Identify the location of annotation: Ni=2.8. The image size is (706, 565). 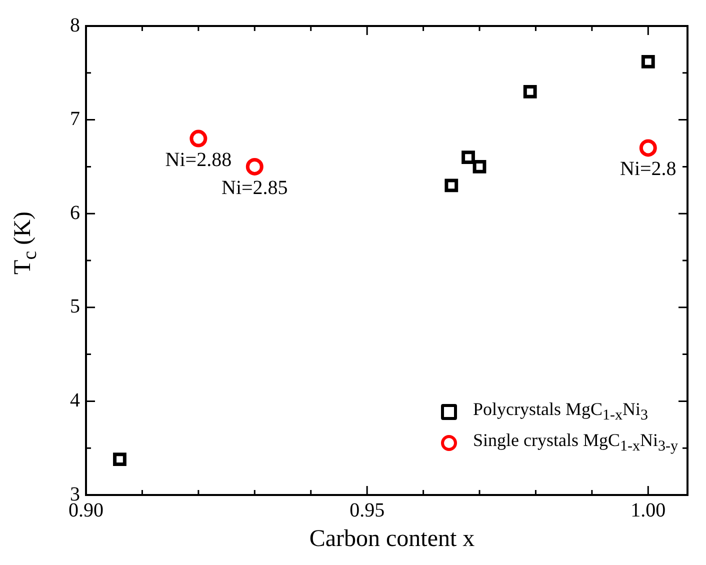
(648, 169).